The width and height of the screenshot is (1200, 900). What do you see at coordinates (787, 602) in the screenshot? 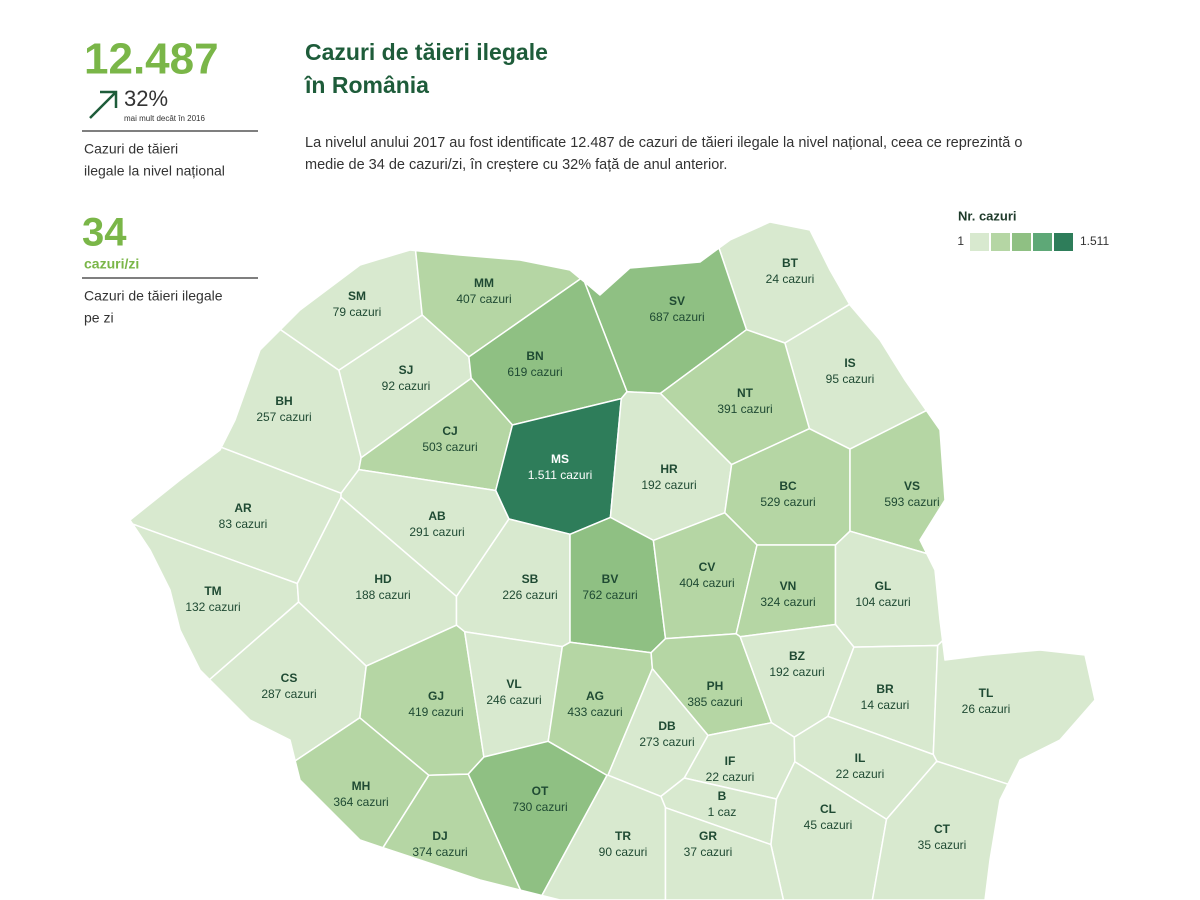
I see `county-count: 324 cazuri` at bounding box center [787, 602].